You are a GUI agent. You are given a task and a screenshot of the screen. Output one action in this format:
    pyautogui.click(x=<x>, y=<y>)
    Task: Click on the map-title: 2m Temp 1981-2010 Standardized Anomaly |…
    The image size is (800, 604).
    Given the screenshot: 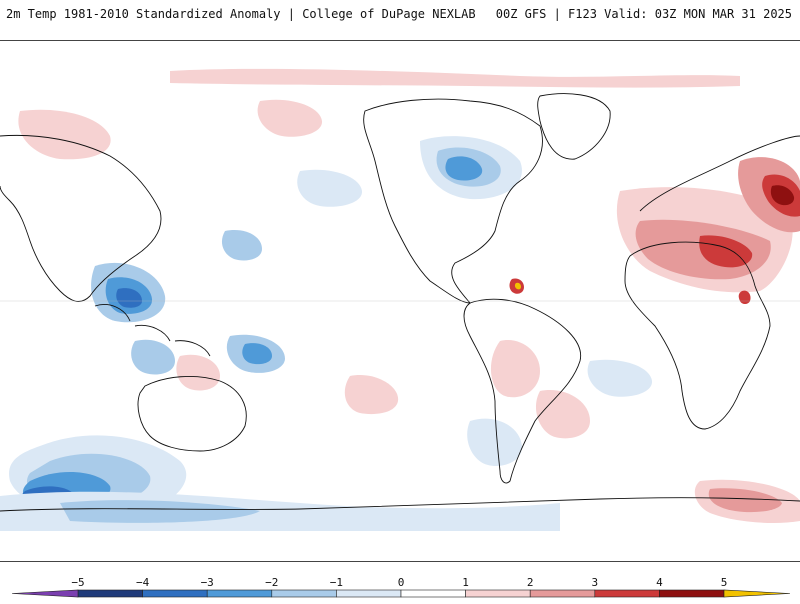 What is the action you would take?
    pyautogui.click(x=241, y=14)
    